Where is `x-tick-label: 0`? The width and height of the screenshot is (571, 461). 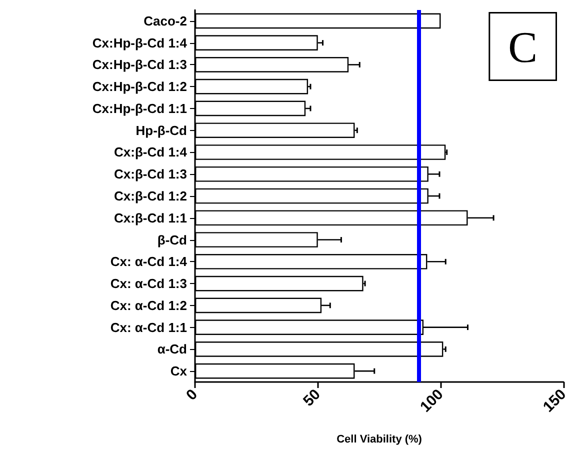 x-tick-label: 0 is located at coordinates (192, 395).